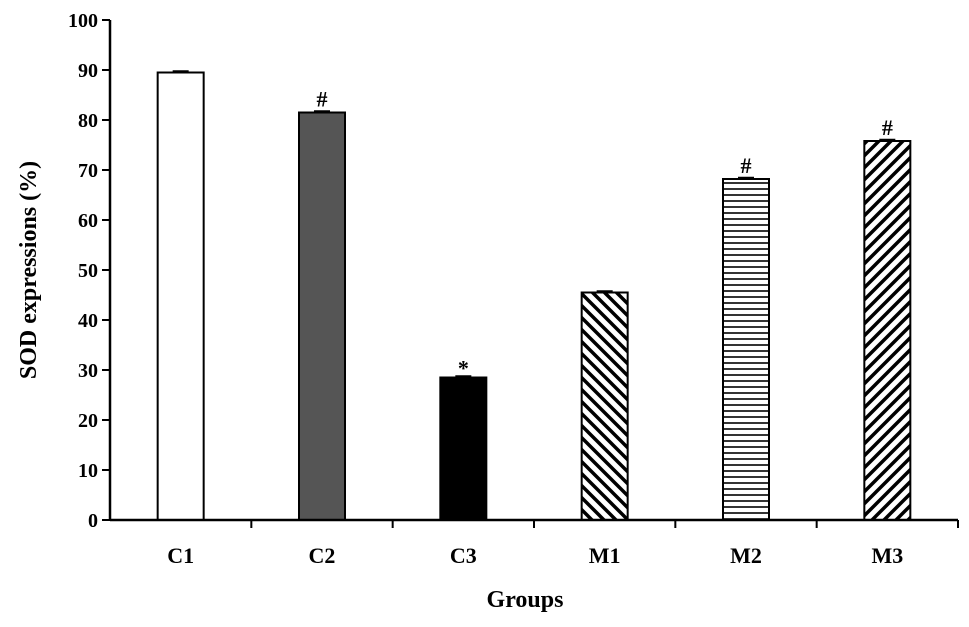 The height and width of the screenshot is (627, 969). What do you see at coordinates (463, 368) in the screenshot?
I see `significance-marker-c3: *` at bounding box center [463, 368].